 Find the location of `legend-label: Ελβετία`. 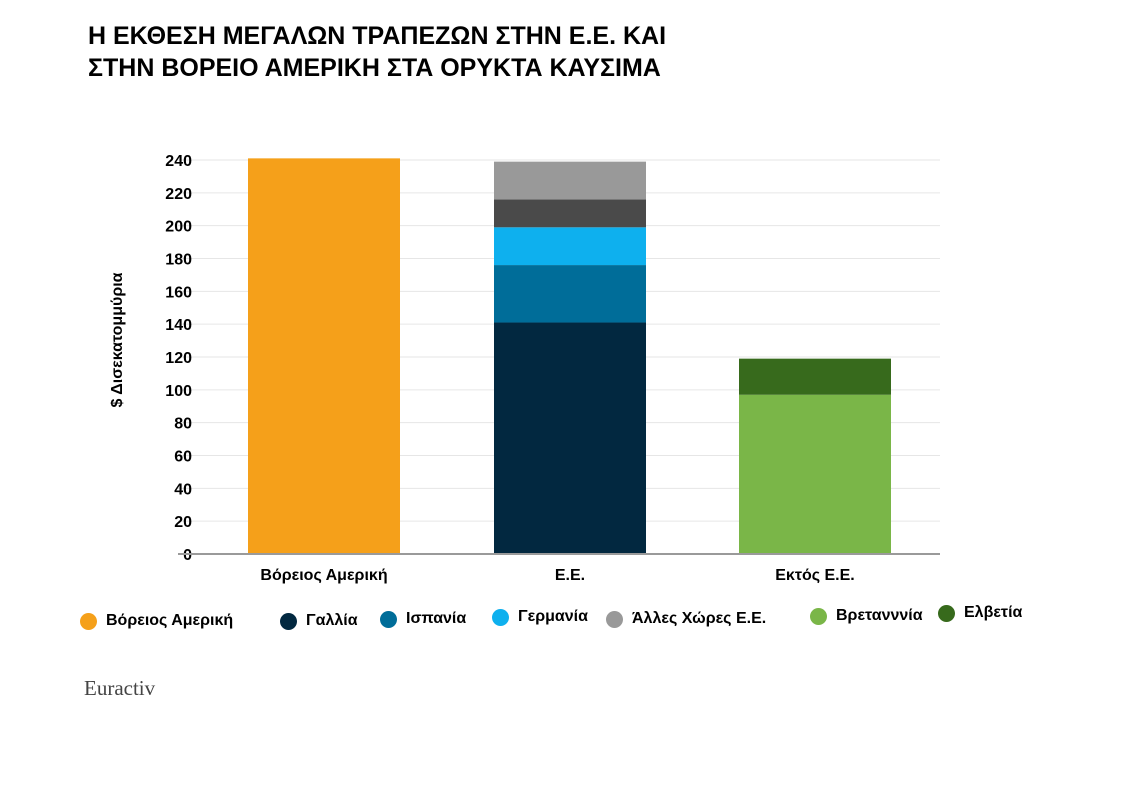

legend-label: Ελβετία is located at coordinates (993, 612).